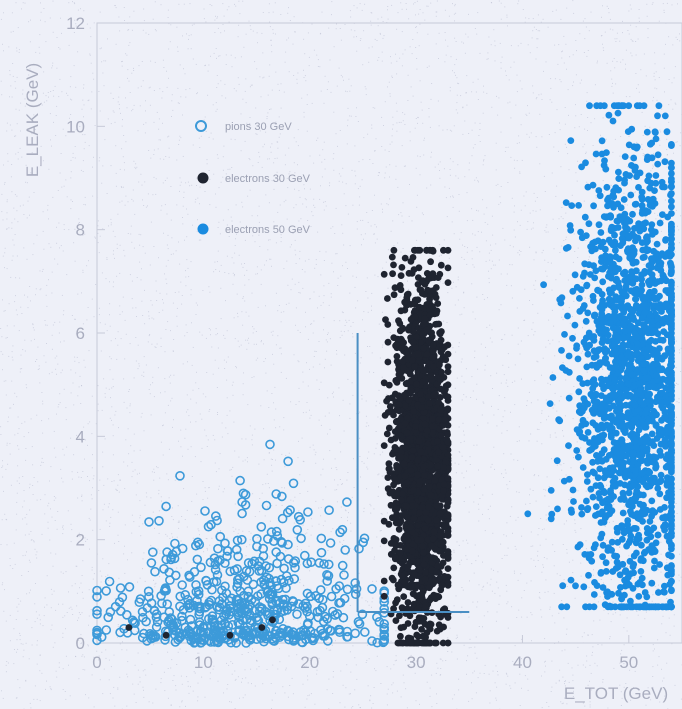 The width and height of the screenshot is (682, 709). What do you see at coordinates (268, 179) in the screenshot?
I see `legend-label-electrons-30: electrons 30 GeV` at bounding box center [268, 179].